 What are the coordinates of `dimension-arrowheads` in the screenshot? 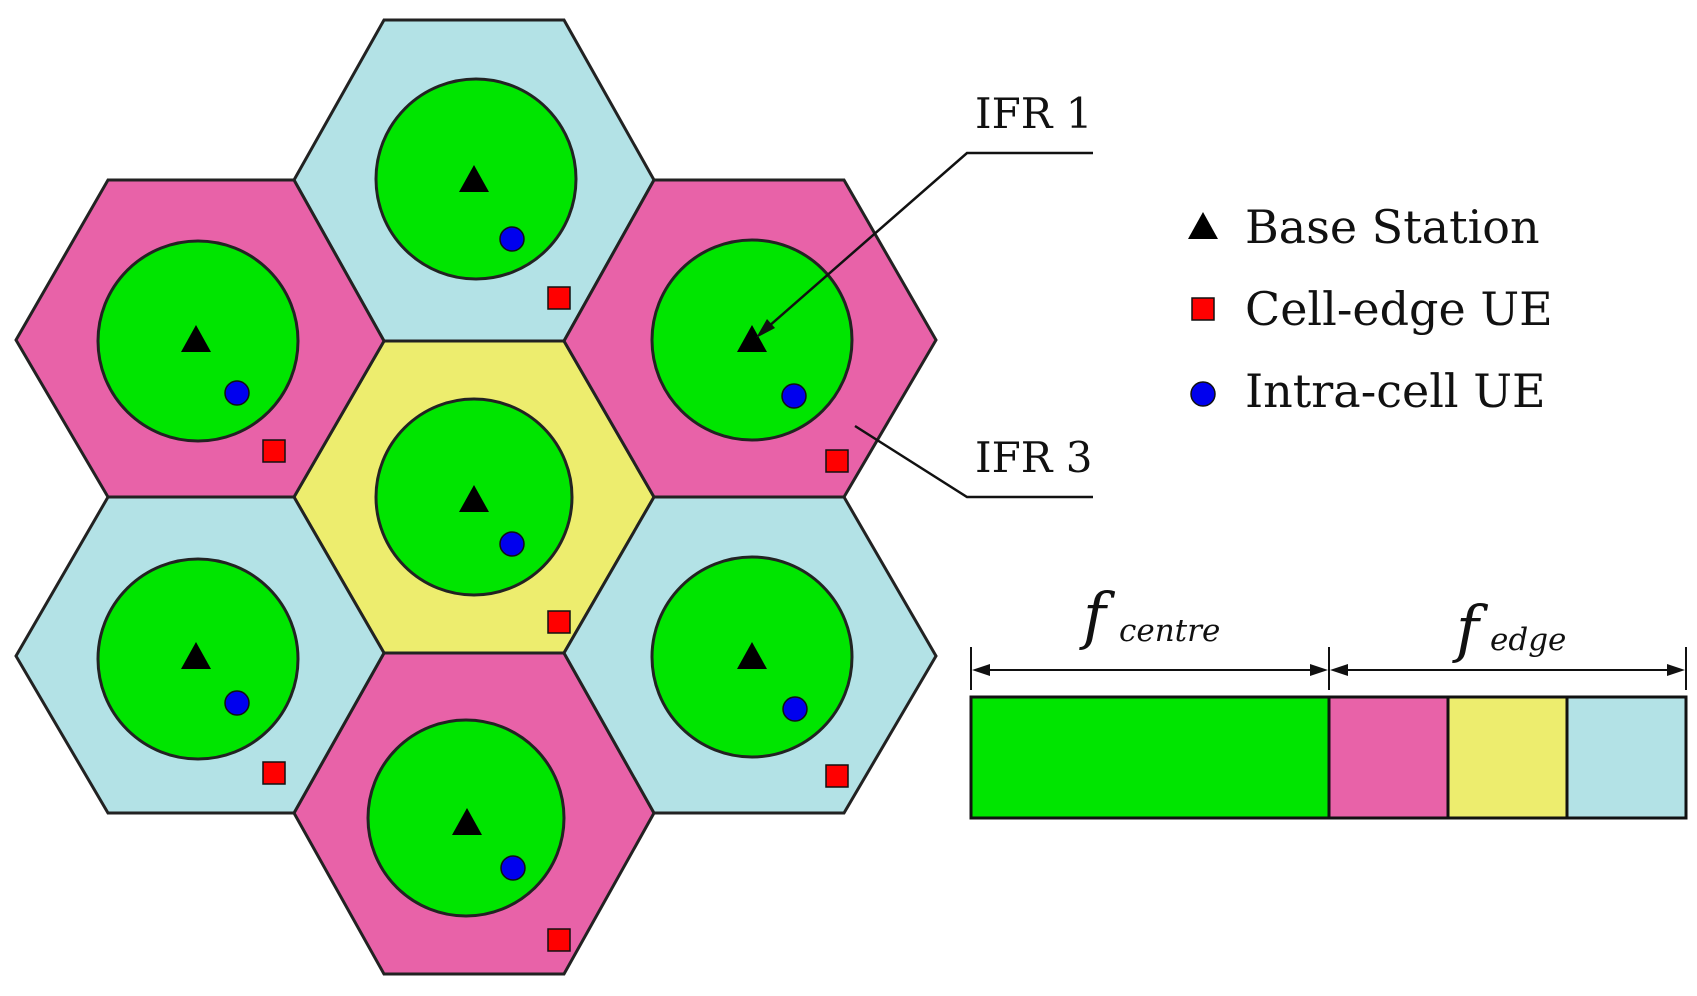 It's located at (1328, 670).